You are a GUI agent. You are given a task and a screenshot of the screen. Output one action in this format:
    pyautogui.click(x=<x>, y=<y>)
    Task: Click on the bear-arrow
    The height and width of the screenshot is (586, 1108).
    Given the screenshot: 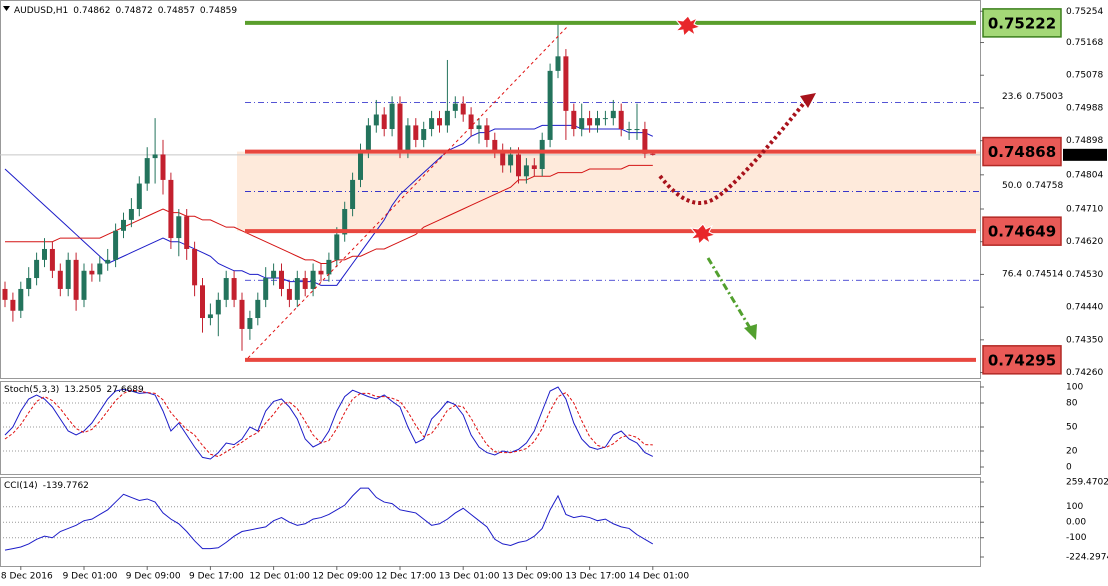 What is the action you would take?
    pyautogui.click(x=729, y=293)
    